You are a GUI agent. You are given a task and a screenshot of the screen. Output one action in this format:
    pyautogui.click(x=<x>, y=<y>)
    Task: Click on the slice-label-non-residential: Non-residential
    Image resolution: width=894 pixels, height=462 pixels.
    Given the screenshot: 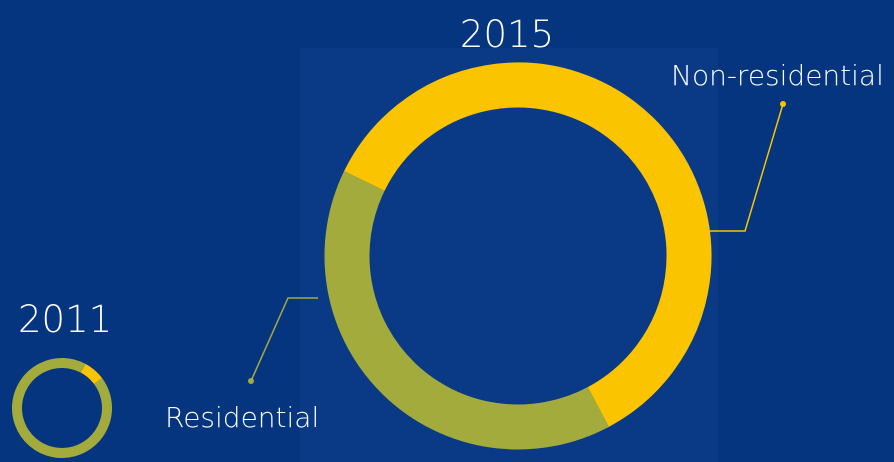 What is the action you would take?
    pyautogui.click(x=777, y=75)
    